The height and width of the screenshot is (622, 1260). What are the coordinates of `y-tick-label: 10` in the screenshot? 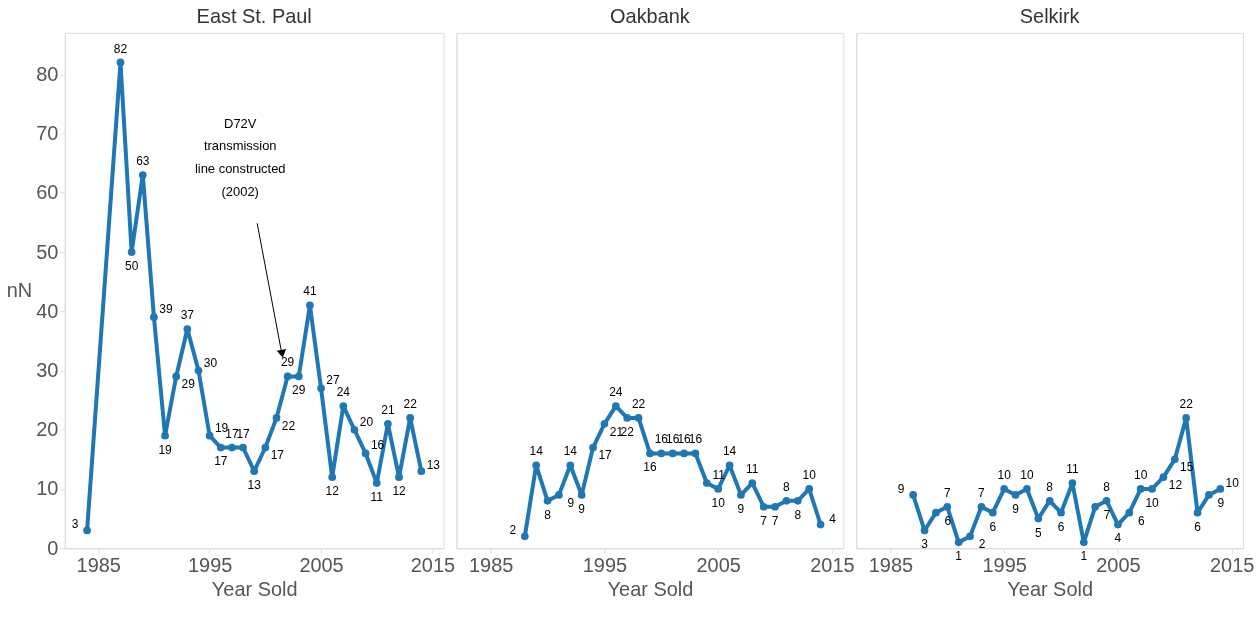 It's located at (47, 488).